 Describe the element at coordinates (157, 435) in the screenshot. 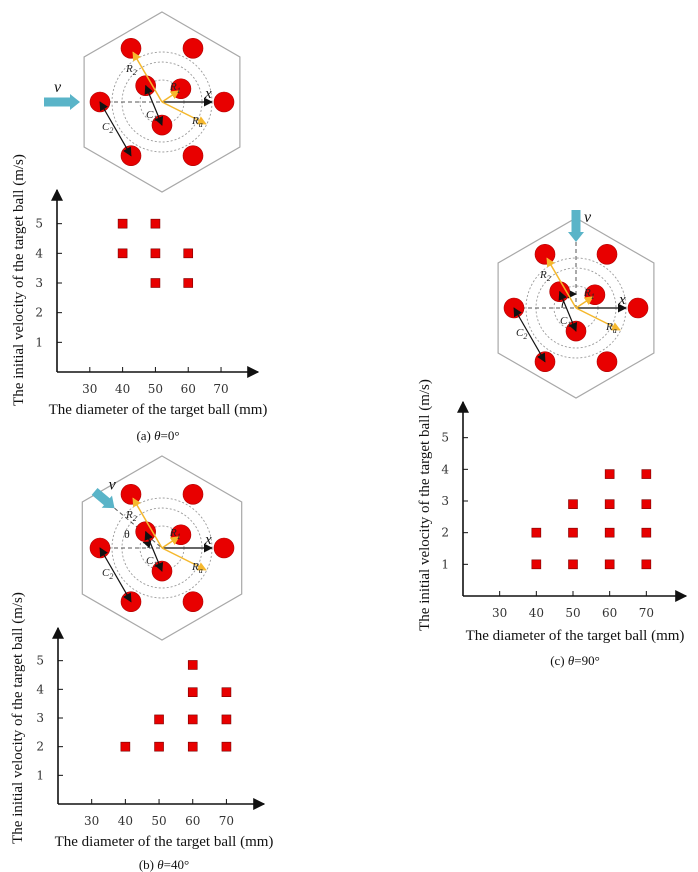

I see `panel-caption: (a) θ=0°` at that location.